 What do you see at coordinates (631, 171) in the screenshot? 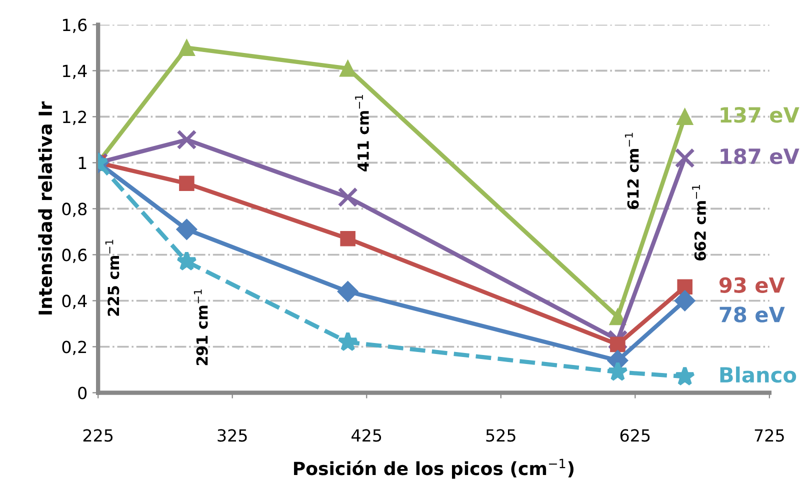
I see `annotation: 612 cm$^{−1}$` at bounding box center [631, 171].